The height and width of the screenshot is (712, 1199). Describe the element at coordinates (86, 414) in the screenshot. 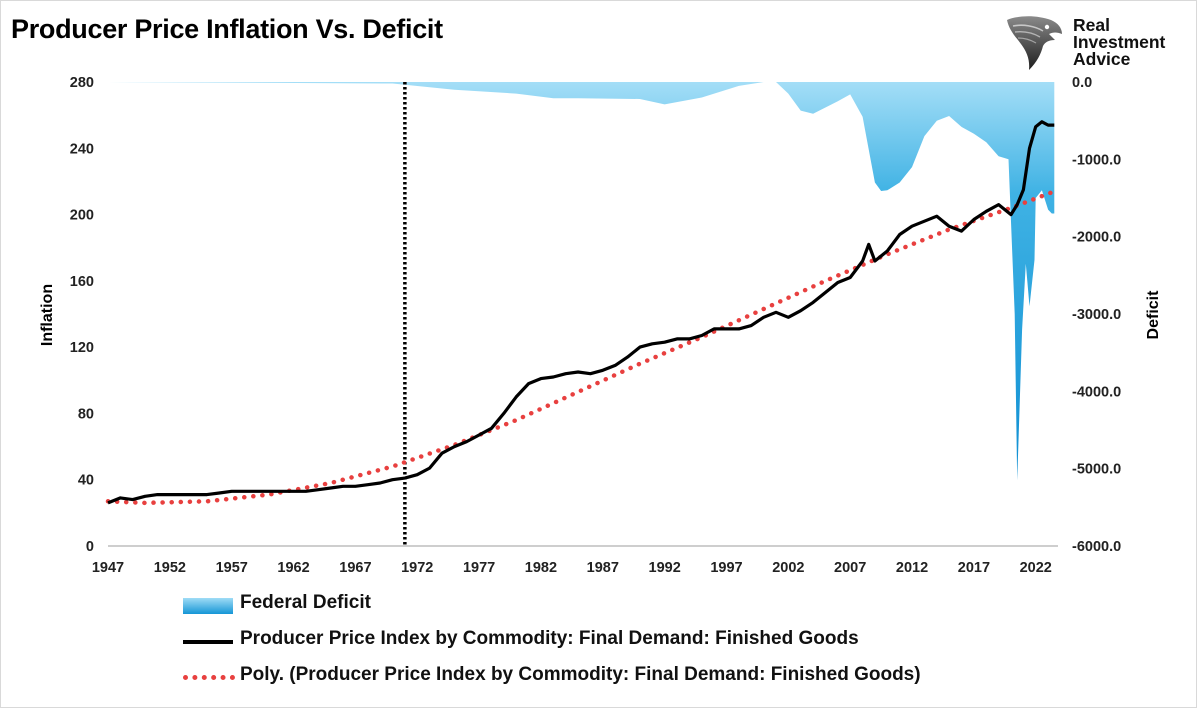

I see `y-left-tick-80: 80` at that location.